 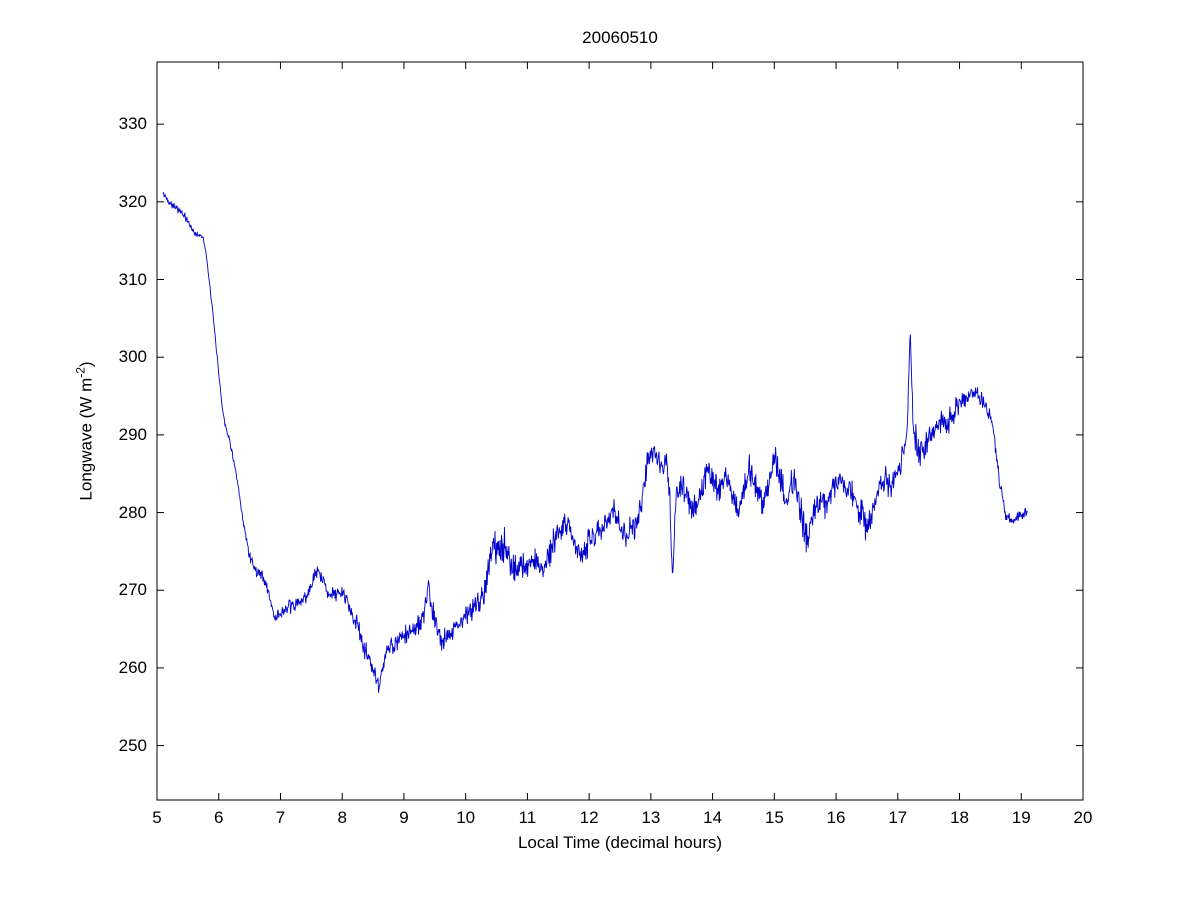 What do you see at coordinates (280, 817) in the screenshot?
I see `x-tick-label: 7` at bounding box center [280, 817].